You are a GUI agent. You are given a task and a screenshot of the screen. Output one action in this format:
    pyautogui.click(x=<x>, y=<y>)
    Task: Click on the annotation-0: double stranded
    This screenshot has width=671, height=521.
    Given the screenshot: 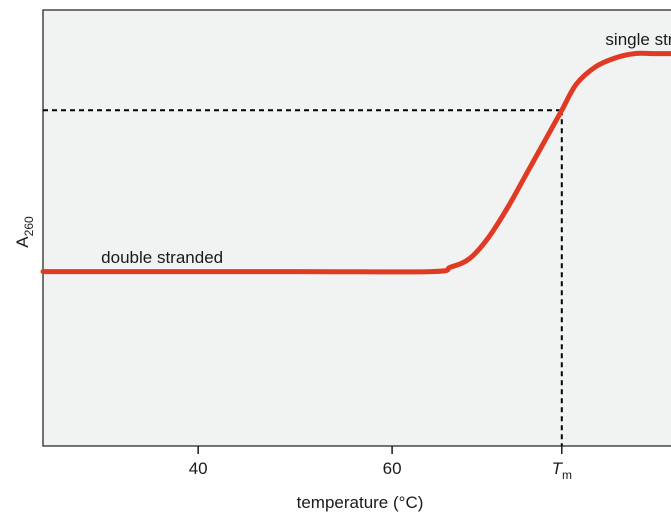 What is the action you would take?
    pyautogui.click(x=162, y=257)
    